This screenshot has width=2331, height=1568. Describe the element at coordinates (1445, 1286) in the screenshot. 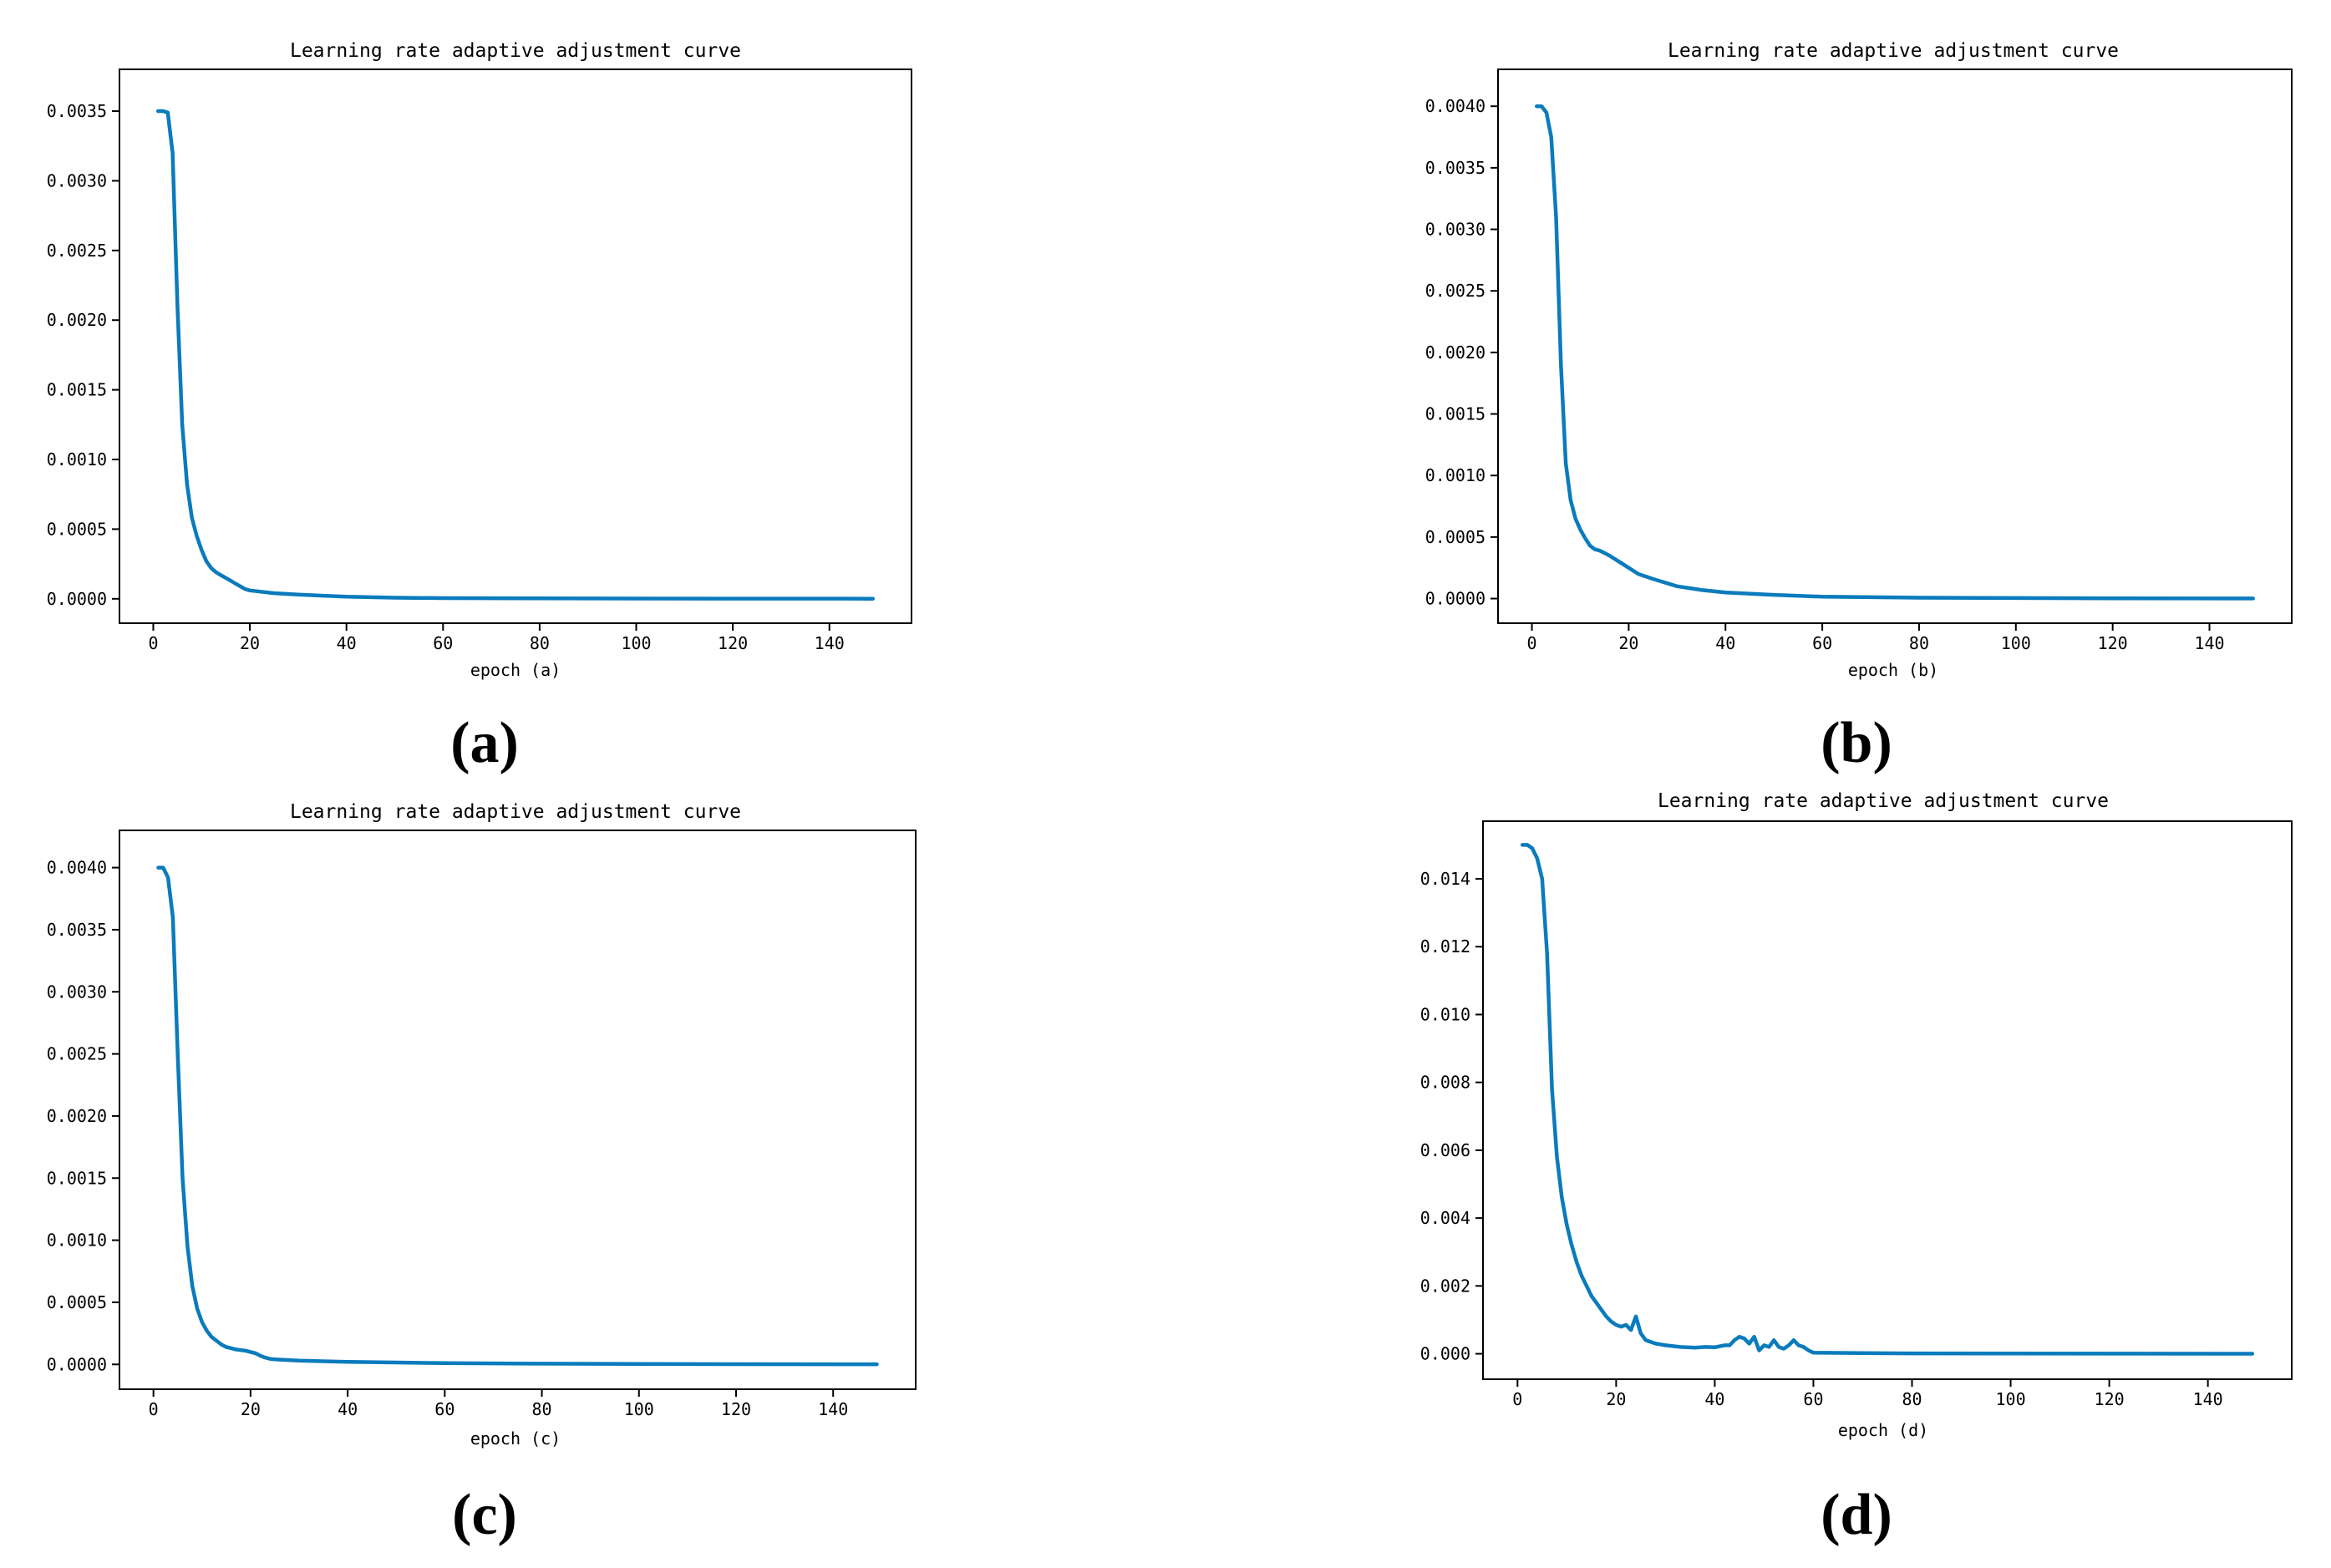

I see `y-tick-label: 0.002` at that location.